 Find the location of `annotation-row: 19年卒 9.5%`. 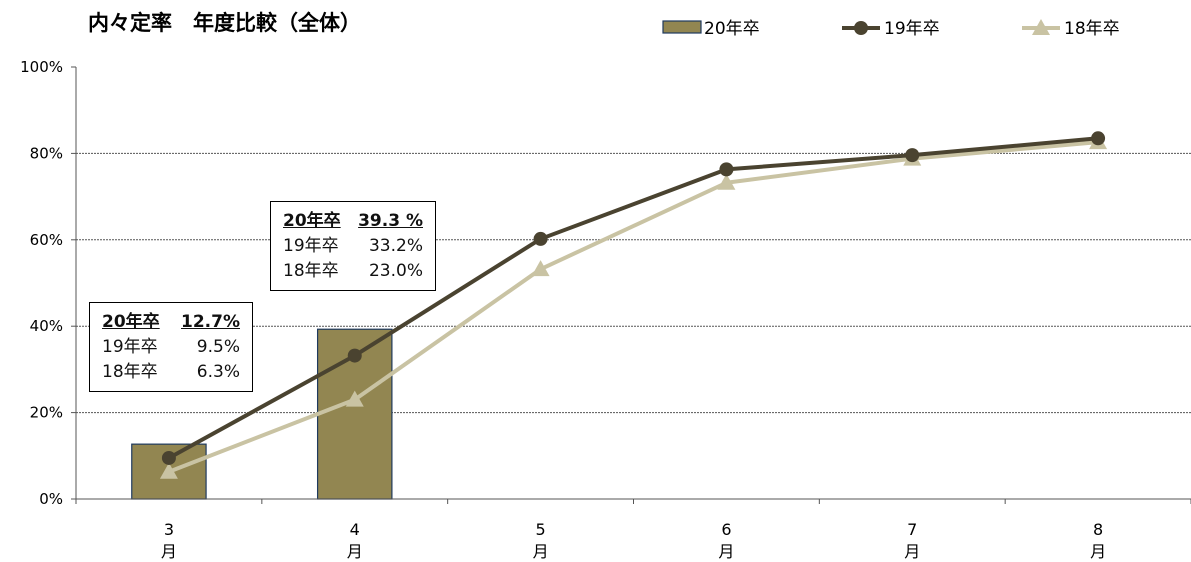

annotation-row: 19年卒 9.5% is located at coordinates (171, 347).